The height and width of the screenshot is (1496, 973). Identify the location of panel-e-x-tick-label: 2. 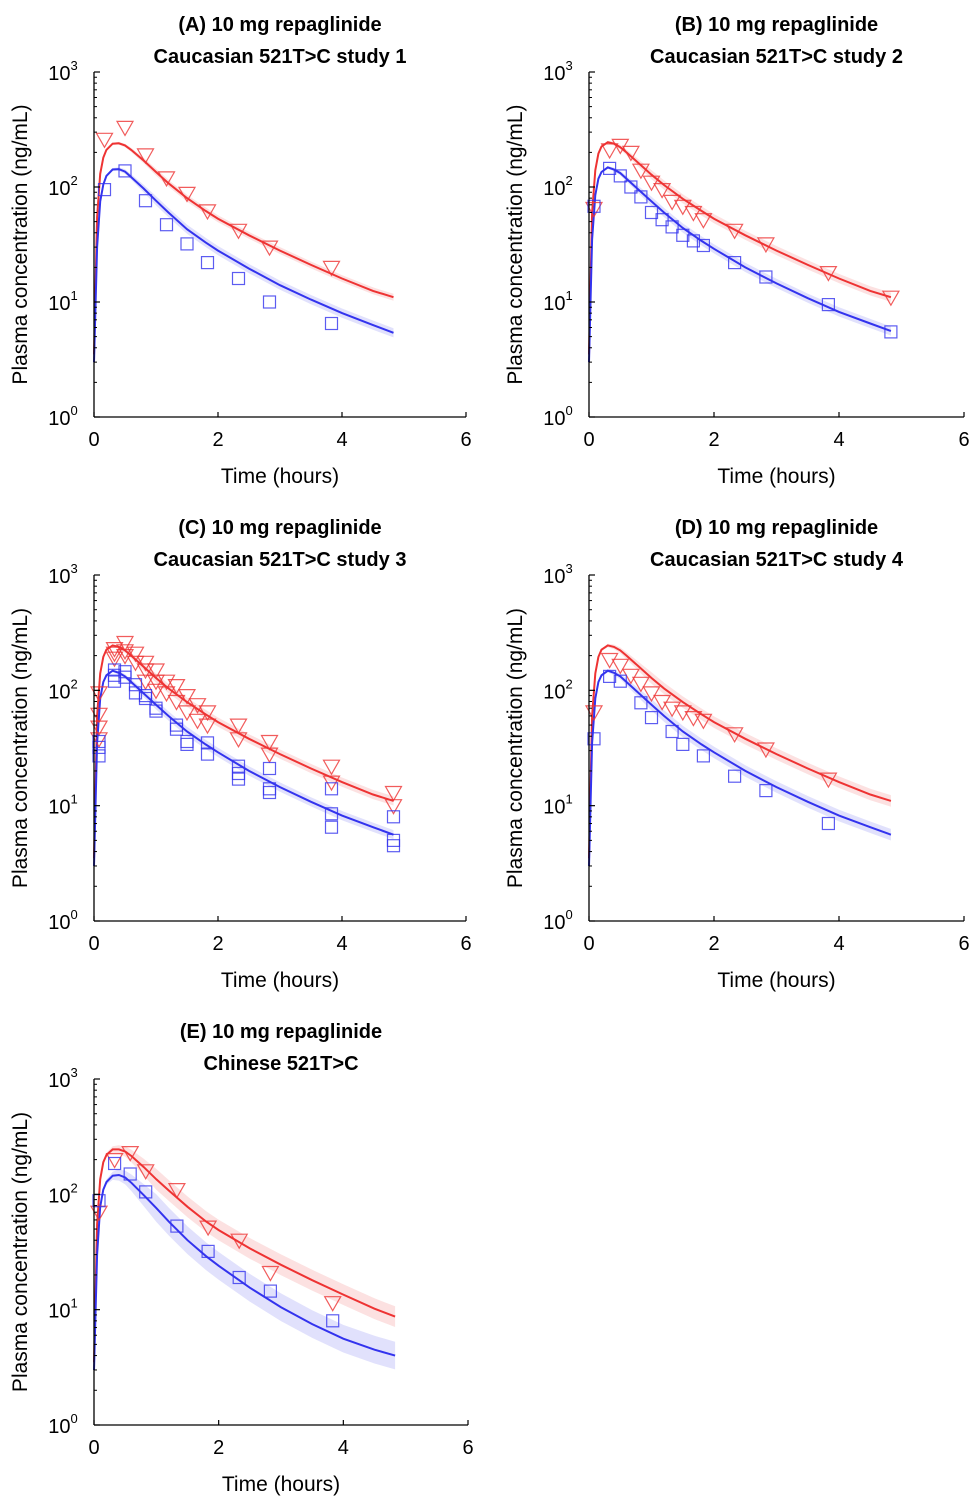
(218, 1448).